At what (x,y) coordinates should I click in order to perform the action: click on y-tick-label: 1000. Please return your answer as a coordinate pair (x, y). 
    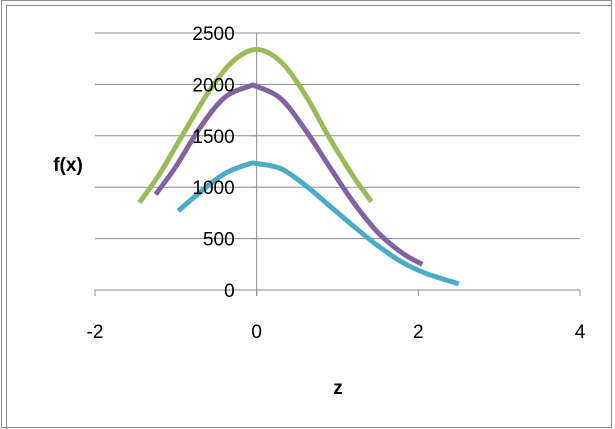
    Looking at the image, I should click on (213, 188).